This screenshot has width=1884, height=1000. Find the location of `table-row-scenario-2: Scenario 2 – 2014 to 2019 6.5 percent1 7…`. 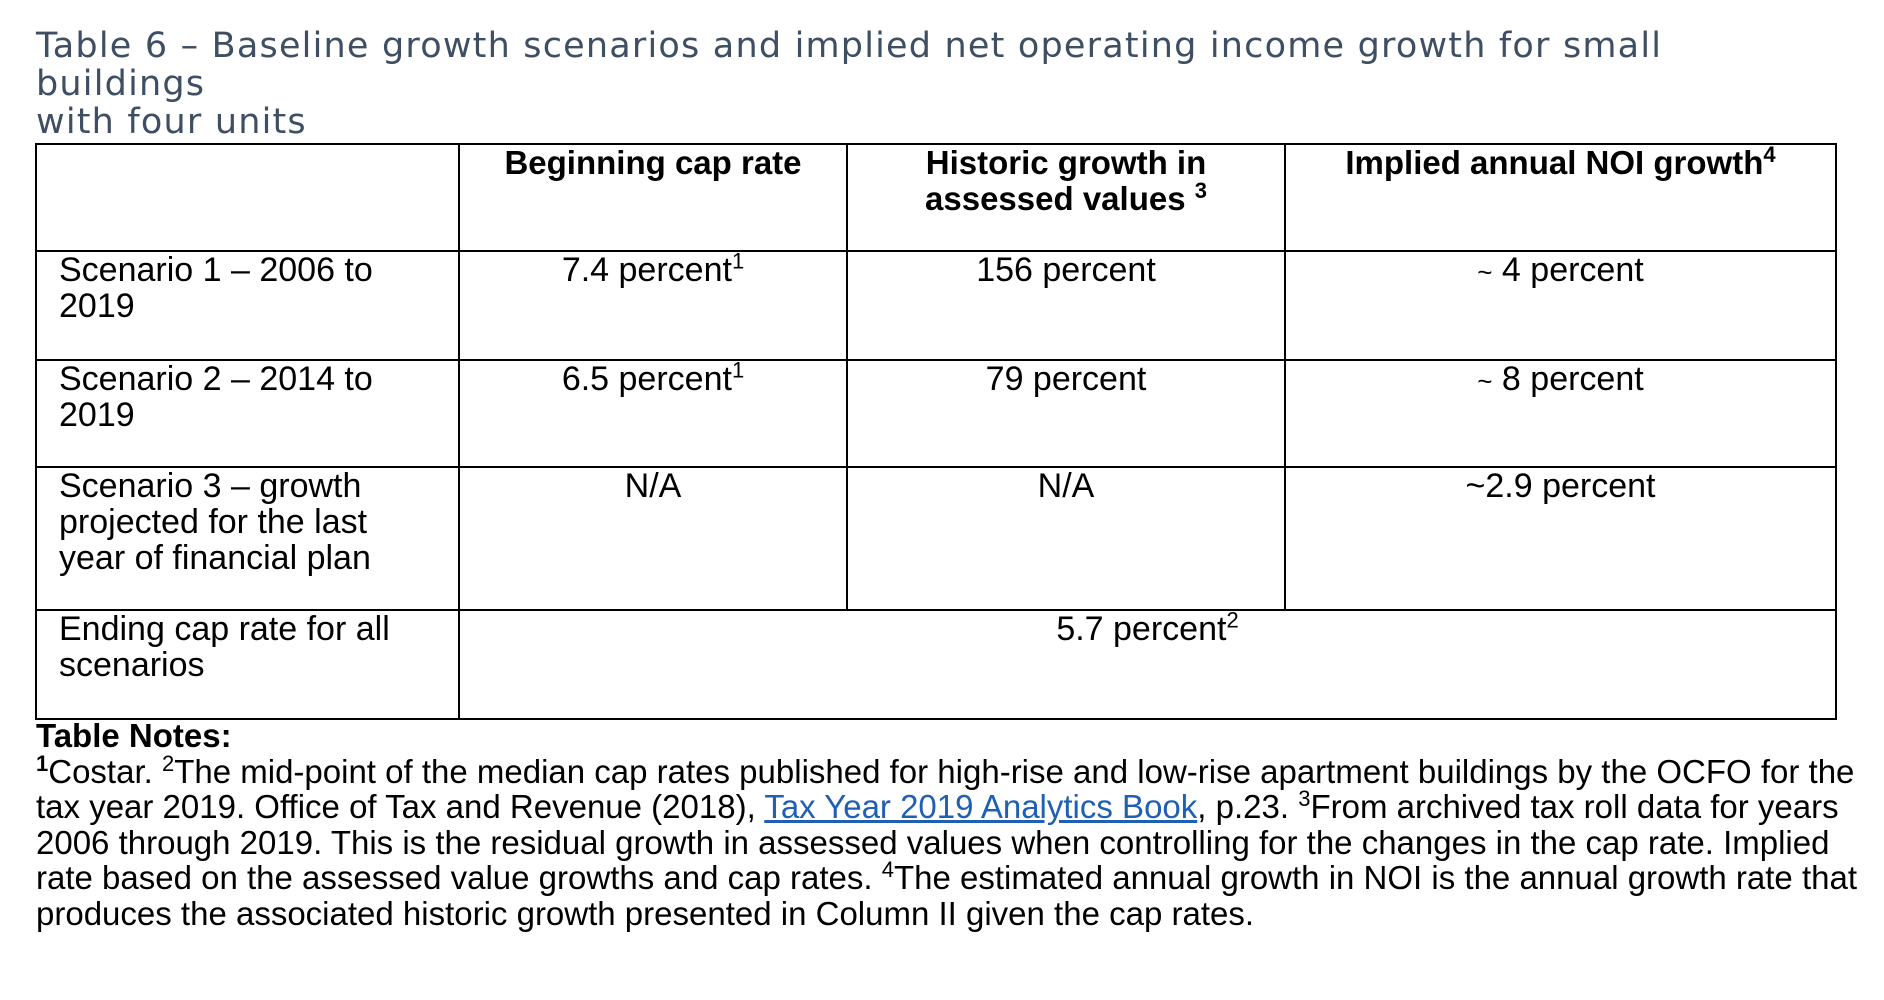

table-row-scenario-2: Scenario 2 – 2014 to 2019 6.5 percent1 7… is located at coordinates (936, 412).